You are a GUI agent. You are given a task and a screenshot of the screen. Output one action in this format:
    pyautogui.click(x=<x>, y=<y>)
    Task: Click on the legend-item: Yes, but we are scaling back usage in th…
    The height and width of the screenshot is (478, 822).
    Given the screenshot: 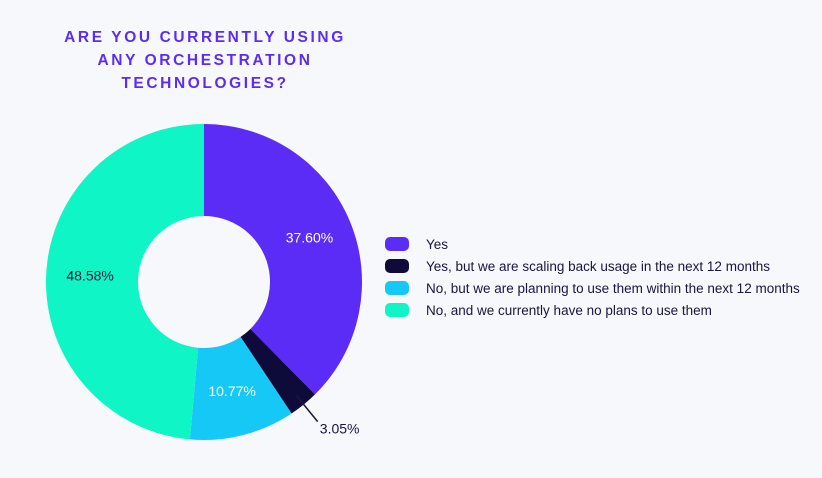 What is the action you would take?
    pyautogui.click(x=592, y=266)
    